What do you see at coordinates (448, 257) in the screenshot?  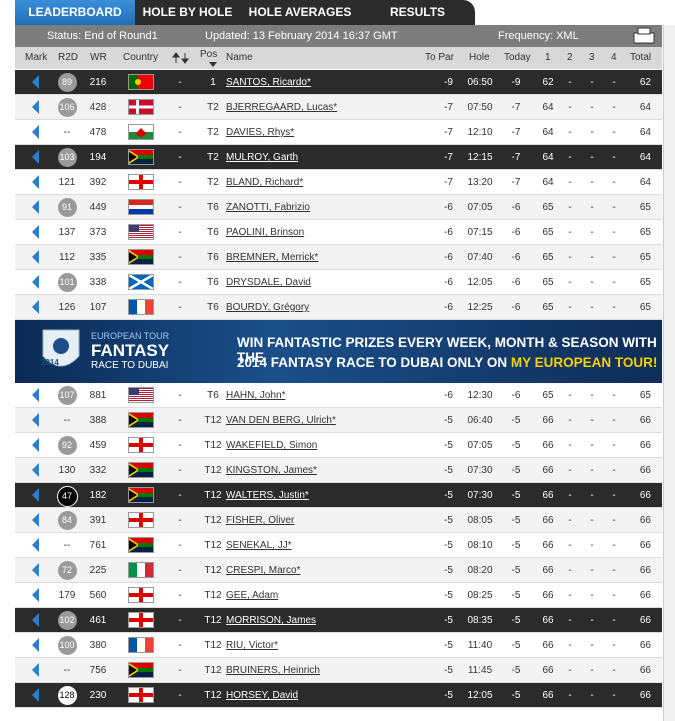 I see `to_par-value: -6` at bounding box center [448, 257].